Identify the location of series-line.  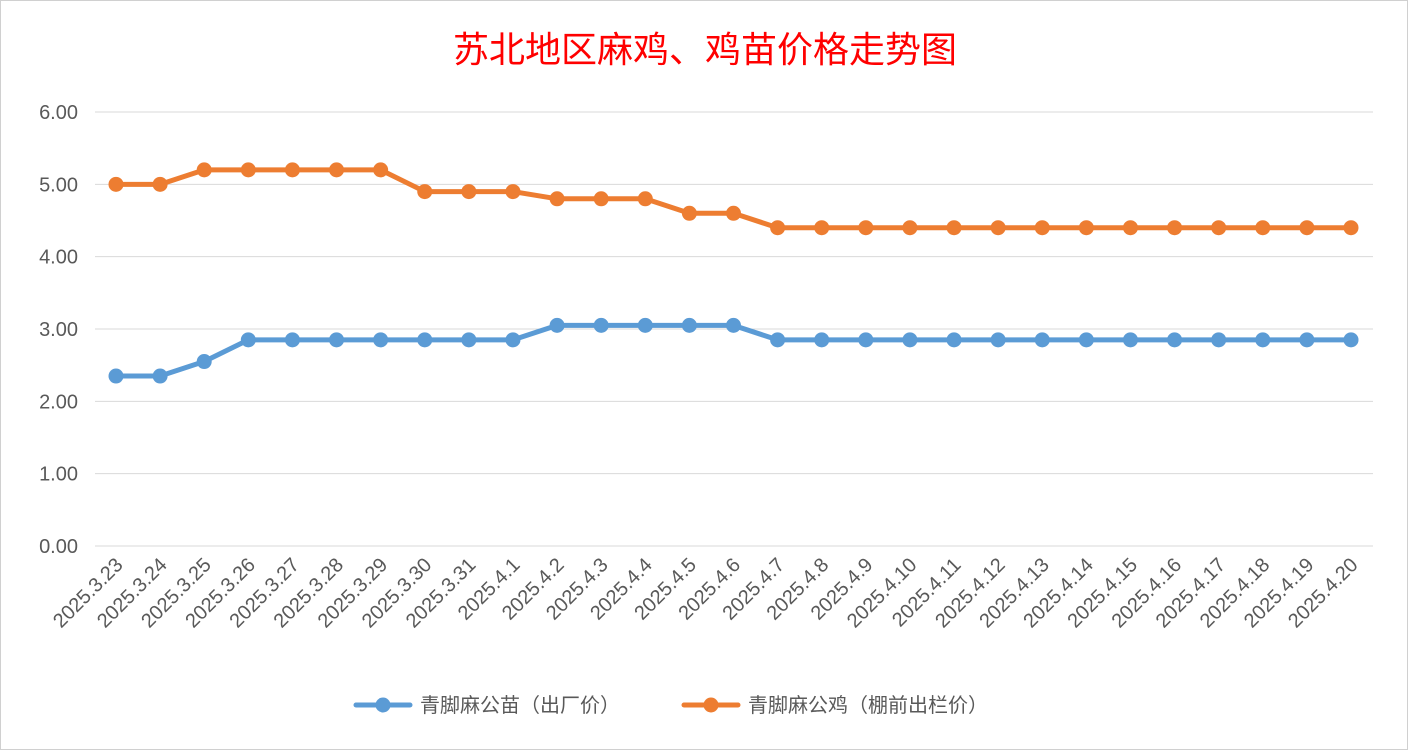
(733, 350).